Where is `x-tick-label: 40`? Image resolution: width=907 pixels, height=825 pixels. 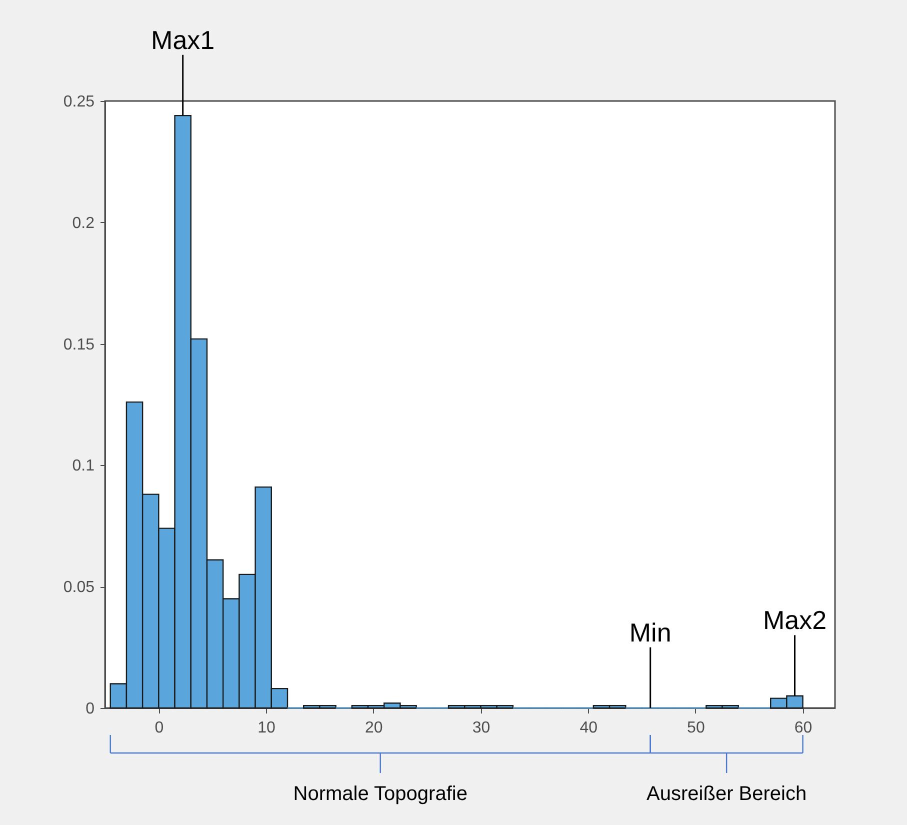 x-tick-label: 40 is located at coordinates (589, 728).